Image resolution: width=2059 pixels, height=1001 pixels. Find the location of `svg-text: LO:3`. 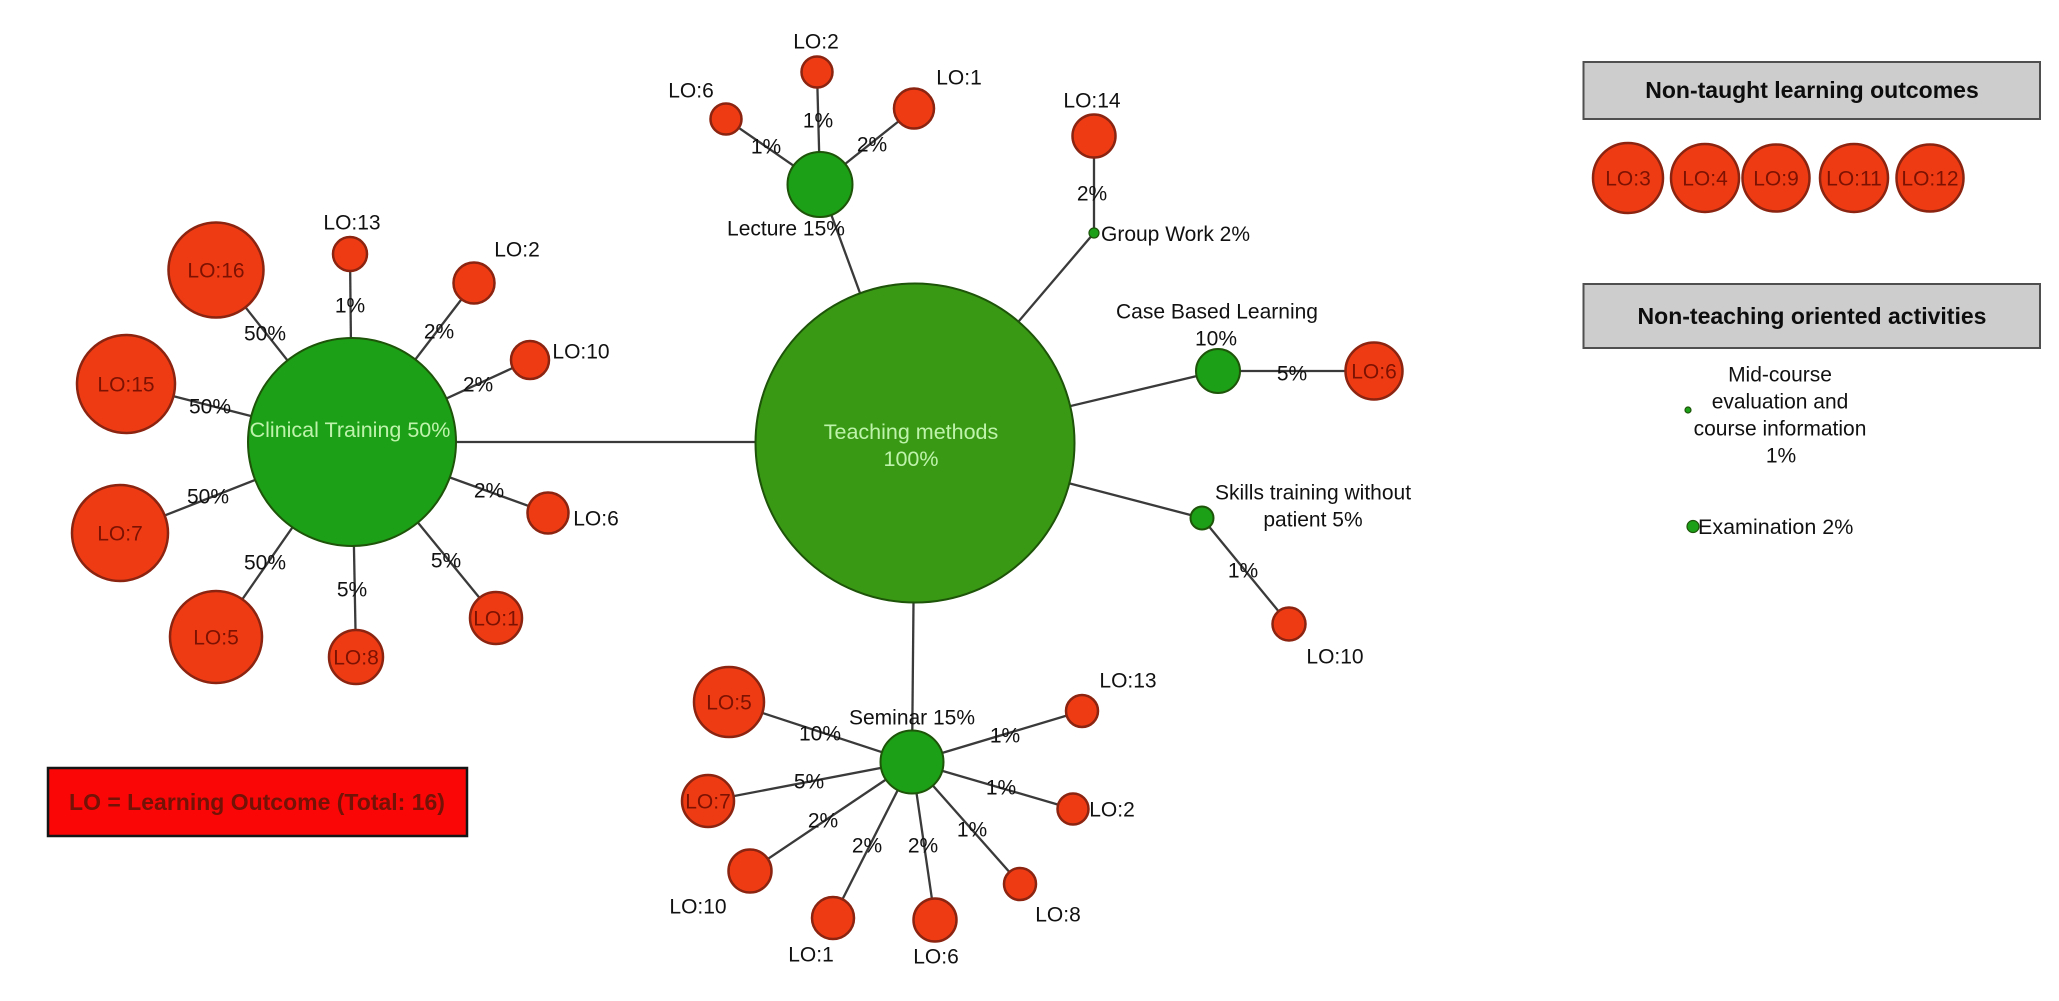

svg-text: LO:3 is located at coordinates (1628, 179).